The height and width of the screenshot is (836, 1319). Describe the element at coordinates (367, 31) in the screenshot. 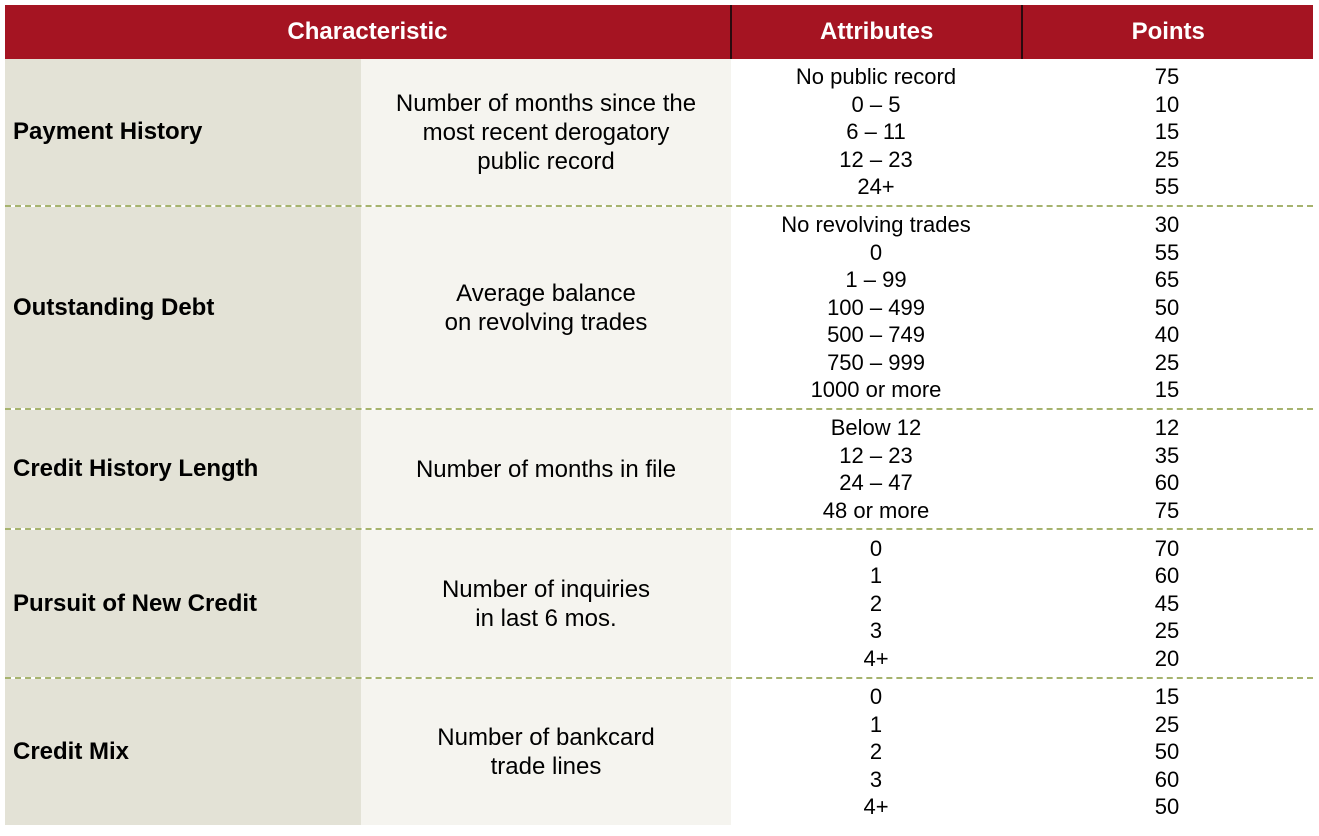

I see `header-characteristic: Characteristic` at that location.